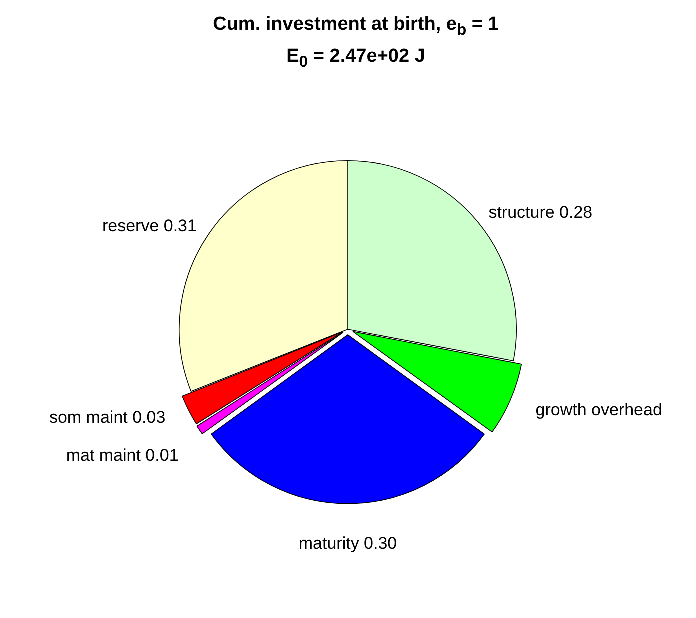 The width and height of the screenshot is (696, 618). I want to click on slice-label: structure 0.28, so click(540, 212).